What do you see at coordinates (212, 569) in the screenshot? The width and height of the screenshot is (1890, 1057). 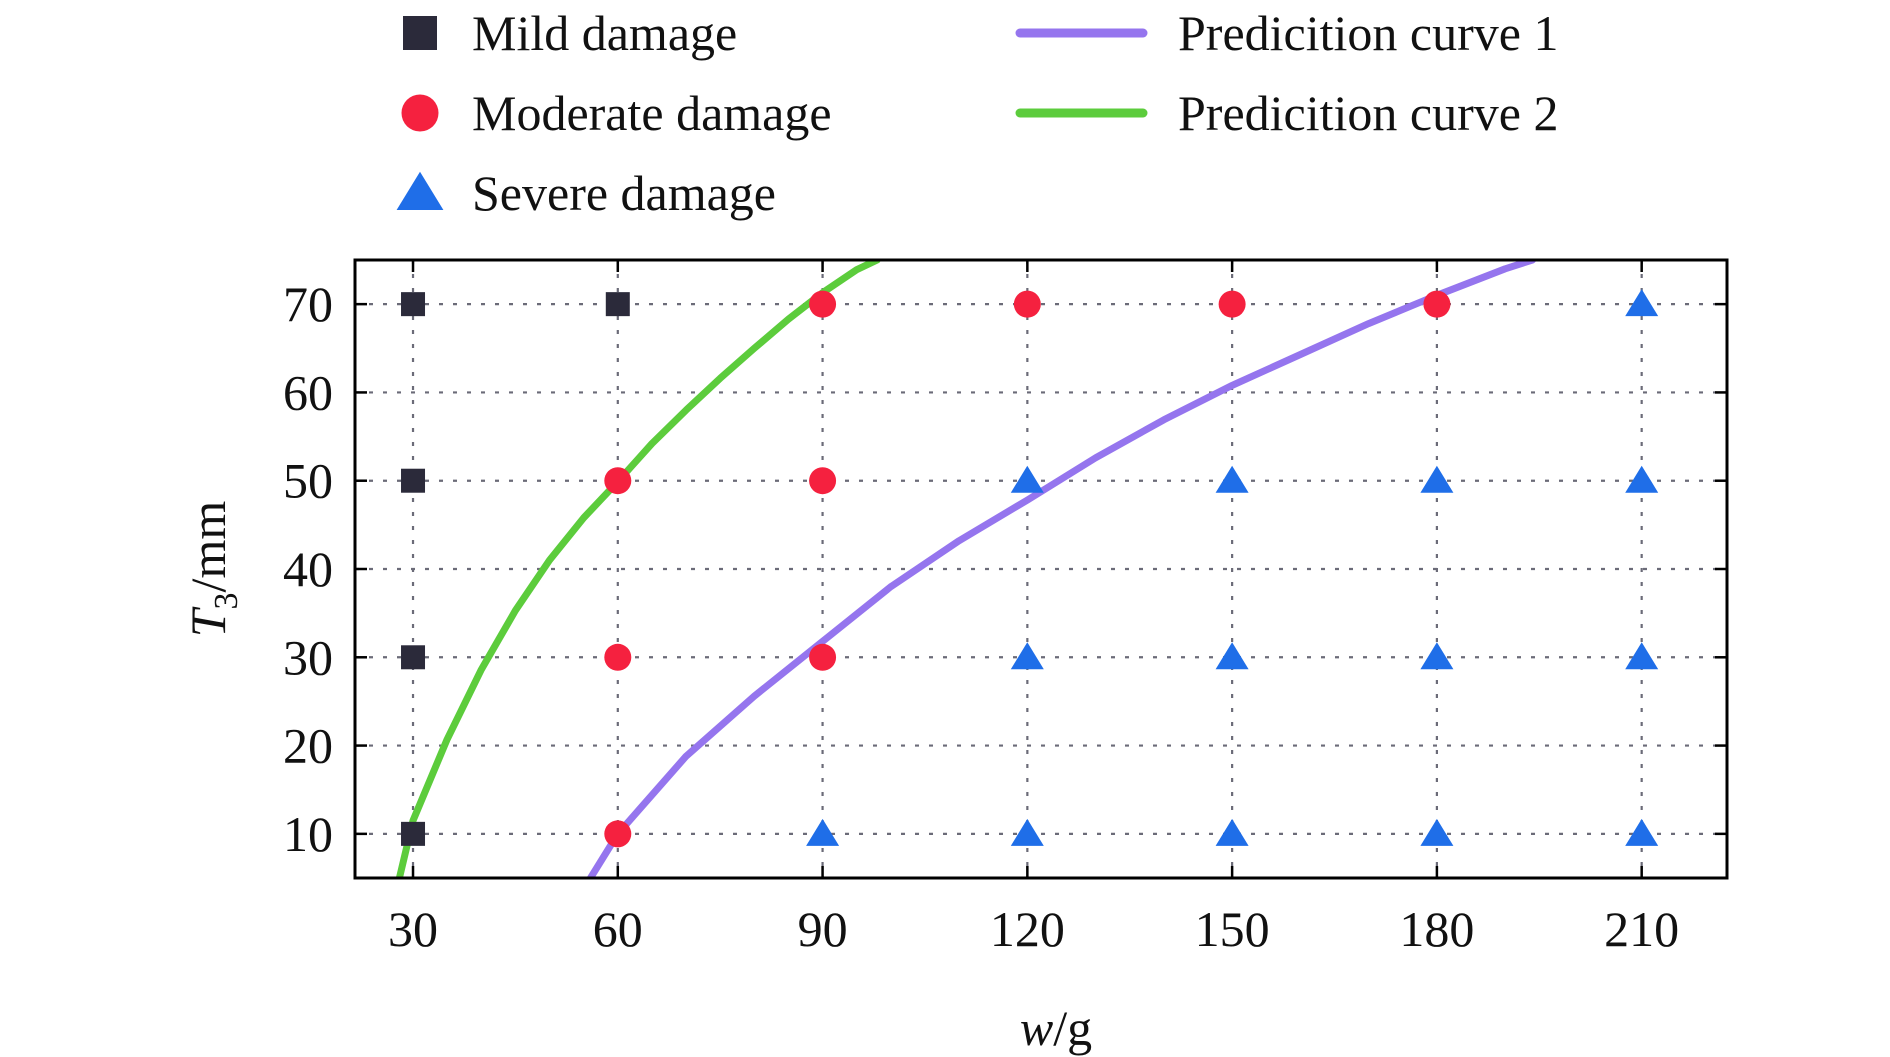 I see `y-axis-title: T3/mm` at bounding box center [212, 569].